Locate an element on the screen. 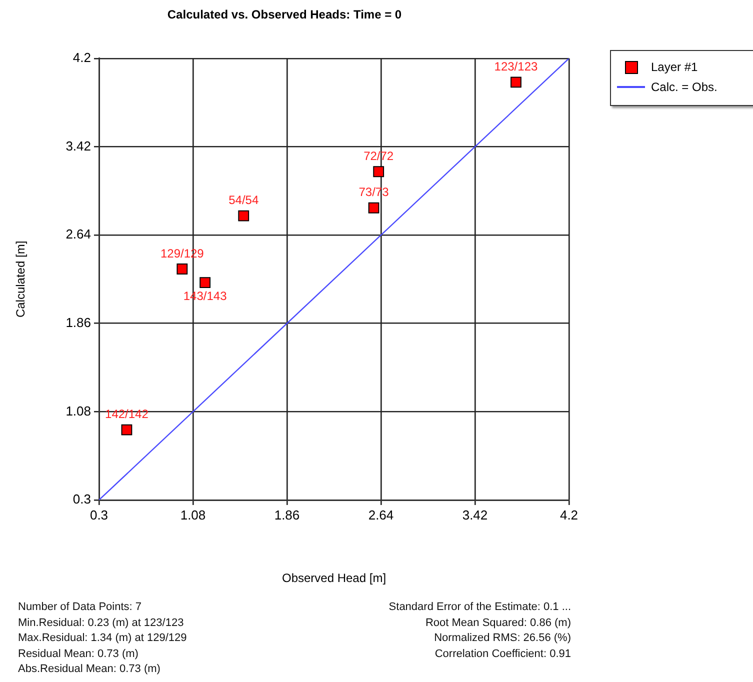 The height and width of the screenshot is (682, 753). text: Min.Residual: 0.23 (m) at 123/123 is located at coordinates (101, 623).